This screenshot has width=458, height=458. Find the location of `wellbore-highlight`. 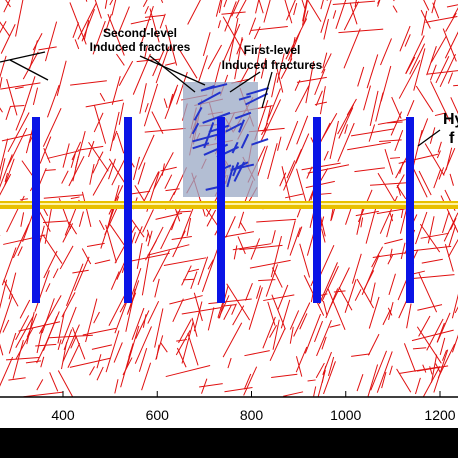

wellbore-highlight is located at coordinates (229, 204).